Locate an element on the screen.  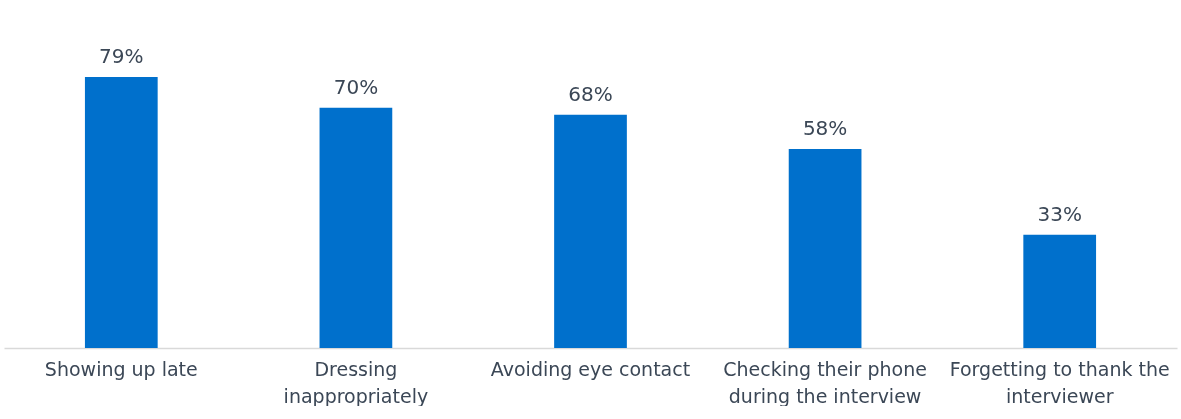
x-tick-label: Forgetting to thank the interviewer is located at coordinates (1059, 382).